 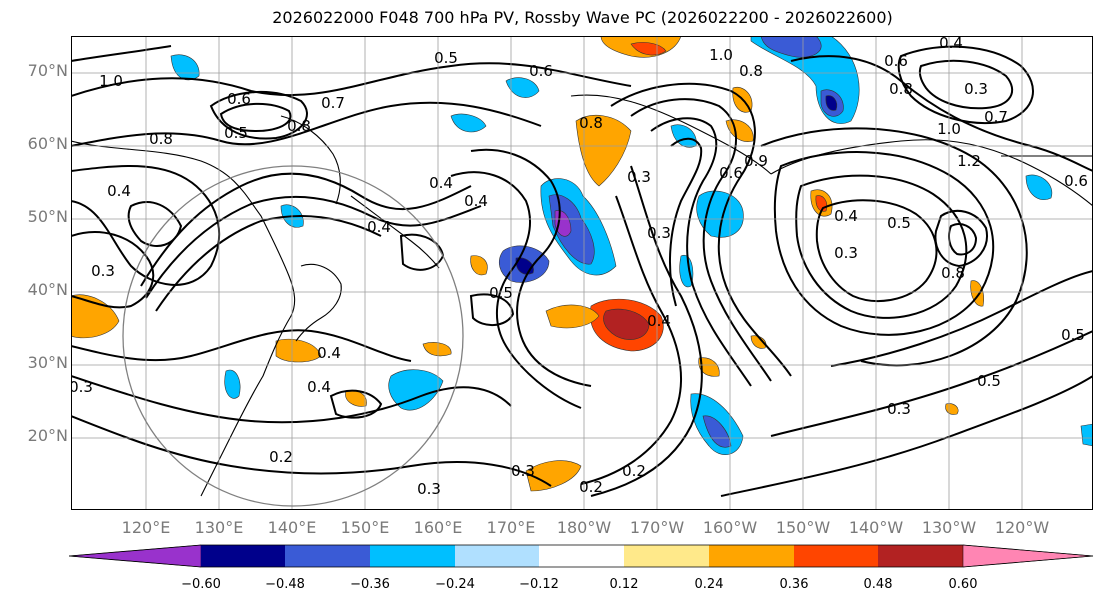 I want to click on contour-label: 1.0, so click(x=949, y=129).